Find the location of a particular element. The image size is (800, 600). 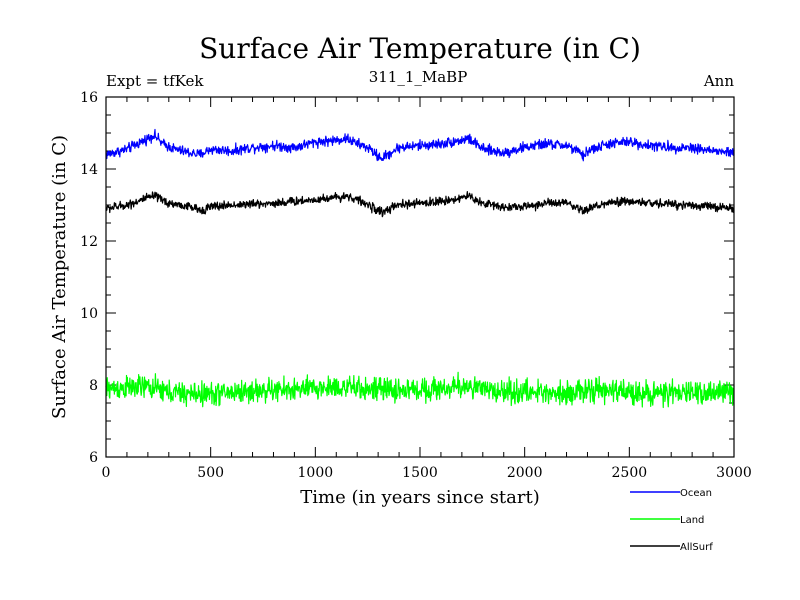

legend-label-land: Land is located at coordinates (692, 520).